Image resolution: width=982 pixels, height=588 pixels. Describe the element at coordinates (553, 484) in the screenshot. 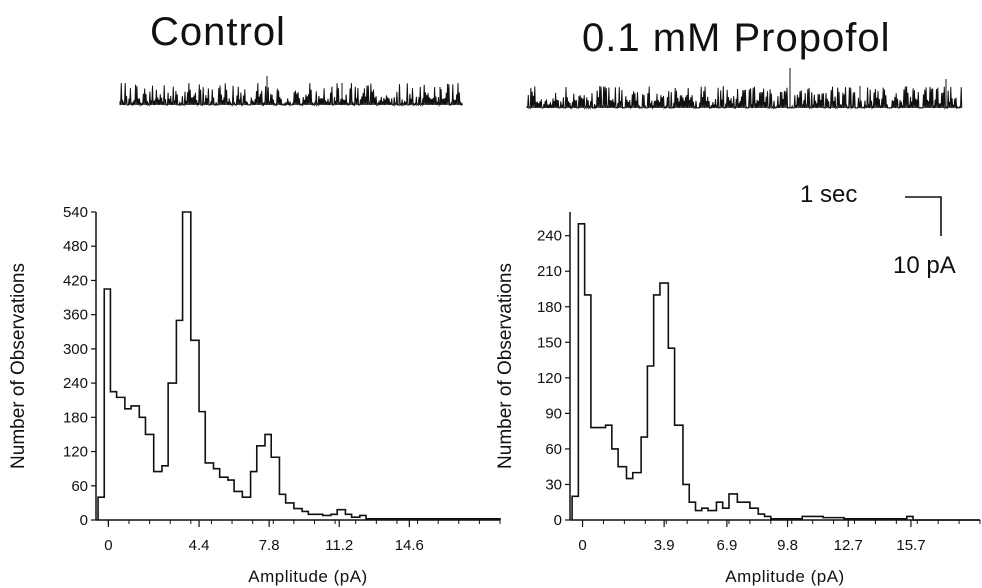

I see `y-tick-label: 30` at that location.